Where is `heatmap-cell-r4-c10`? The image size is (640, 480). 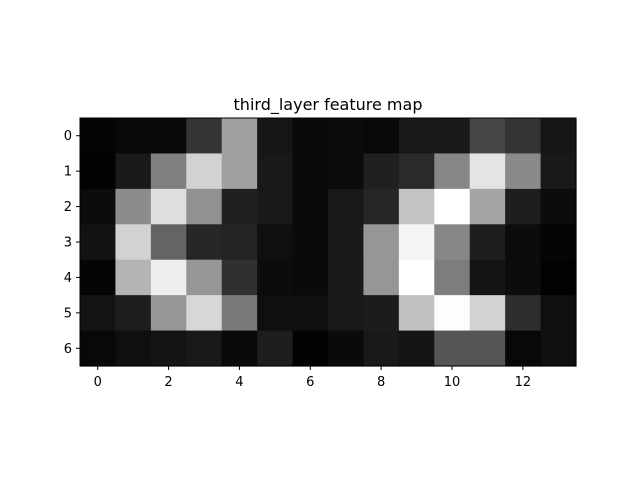
heatmap-cell-r4-c10 is located at coordinates (452, 278).